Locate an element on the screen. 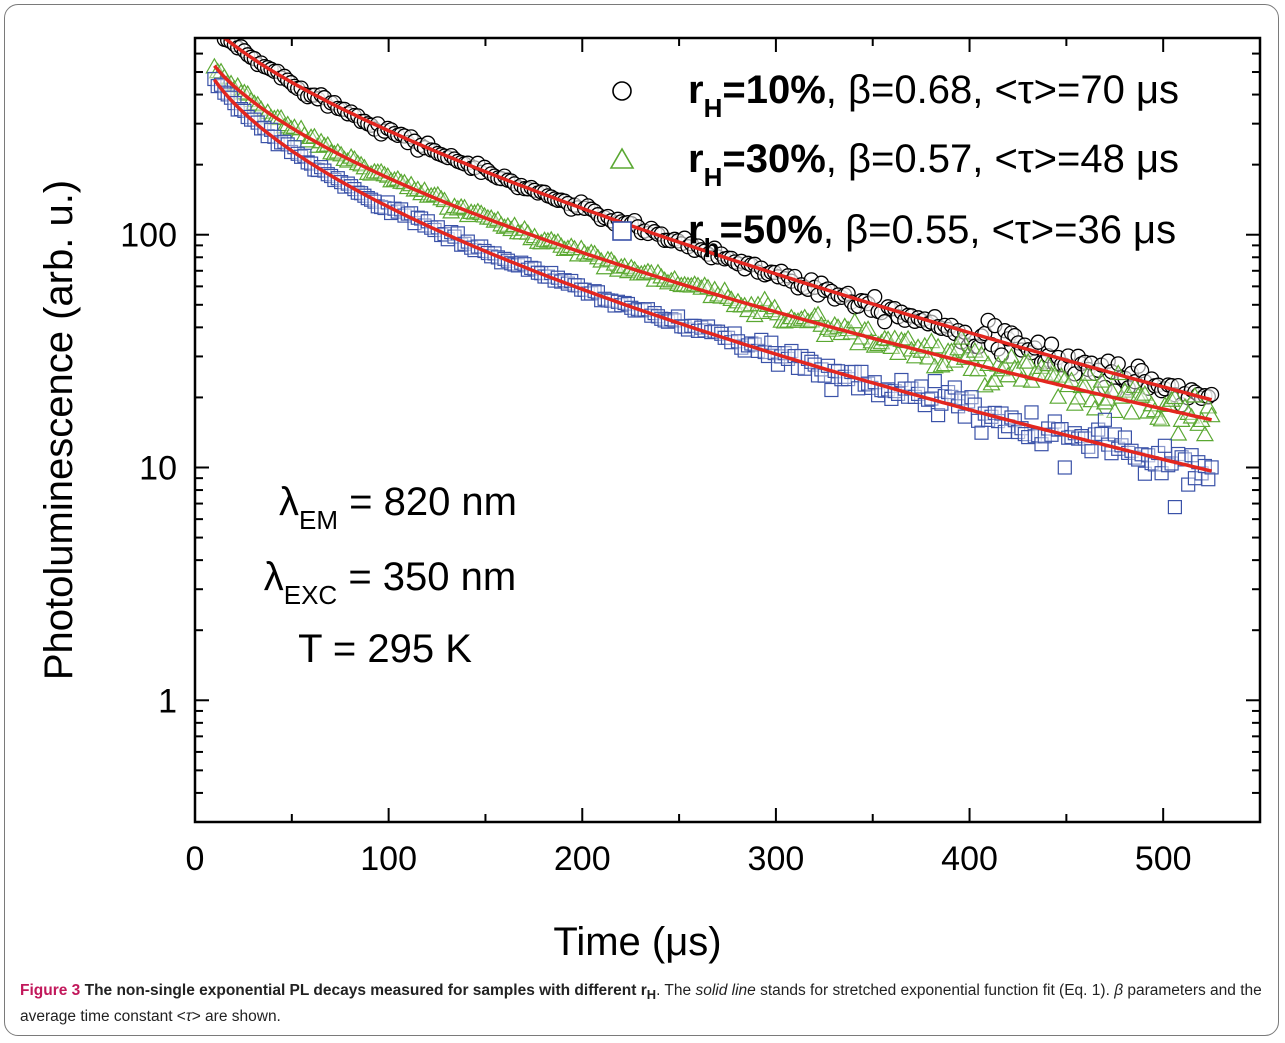 Image resolution: width=1285 pixels, height=1043 pixels. caption-title-sub: H is located at coordinates (651, 995).